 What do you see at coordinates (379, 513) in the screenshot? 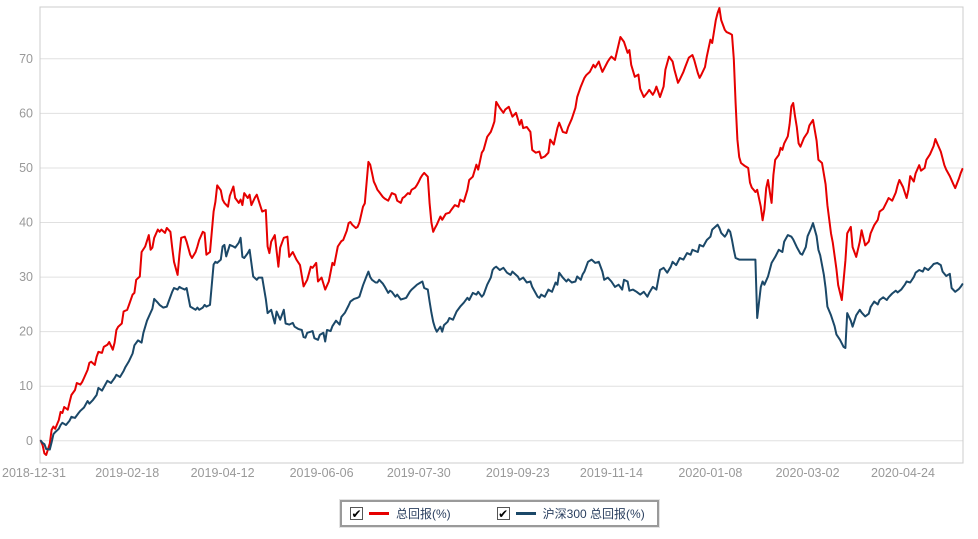
I see `legend-swatch-total-return` at bounding box center [379, 513].